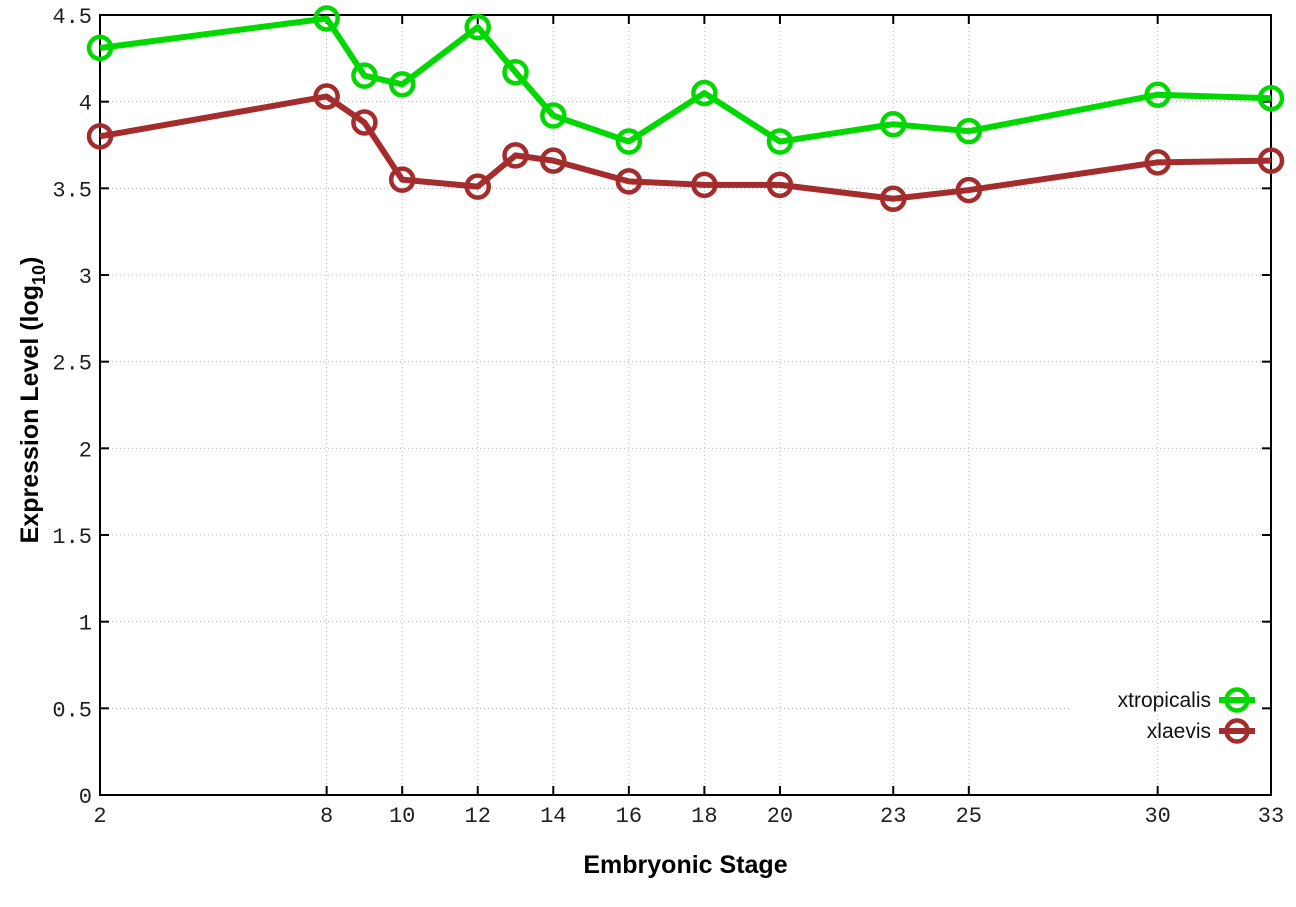 This screenshot has width=1296, height=907. What do you see at coordinates (1271, 816) in the screenshot?
I see `x-tick-label: 33` at bounding box center [1271, 816].